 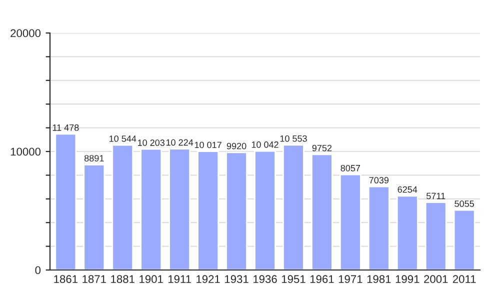 I want to click on data-label: 10 553, so click(x=293, y=138).